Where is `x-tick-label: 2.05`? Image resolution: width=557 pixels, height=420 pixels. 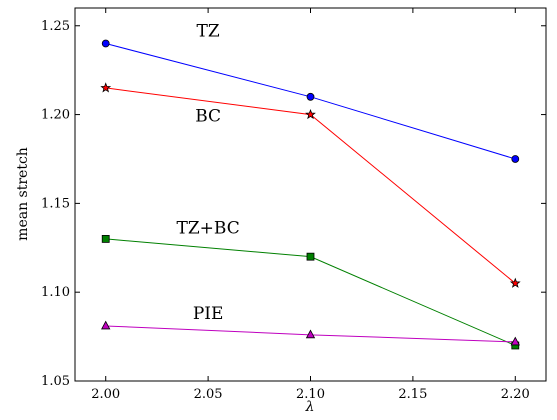
x-tick-label: 2.05 is located at coordinates (208, 394).